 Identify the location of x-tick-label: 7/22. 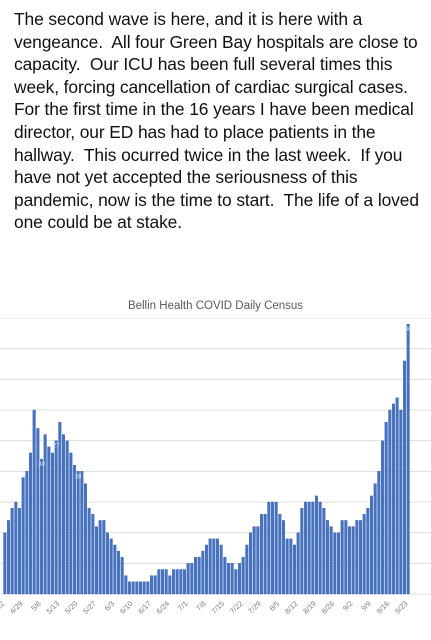
(236, 607).